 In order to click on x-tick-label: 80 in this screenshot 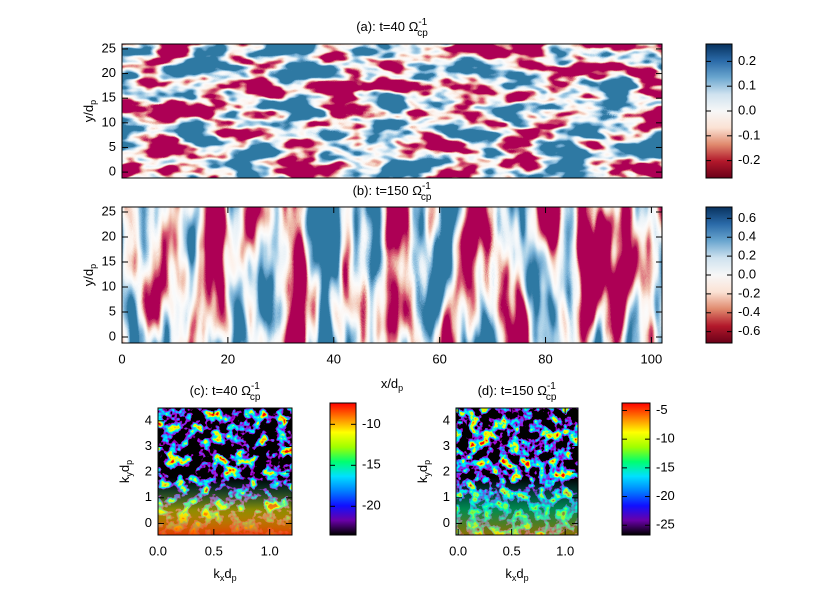, I will do `click(545, 358)`.